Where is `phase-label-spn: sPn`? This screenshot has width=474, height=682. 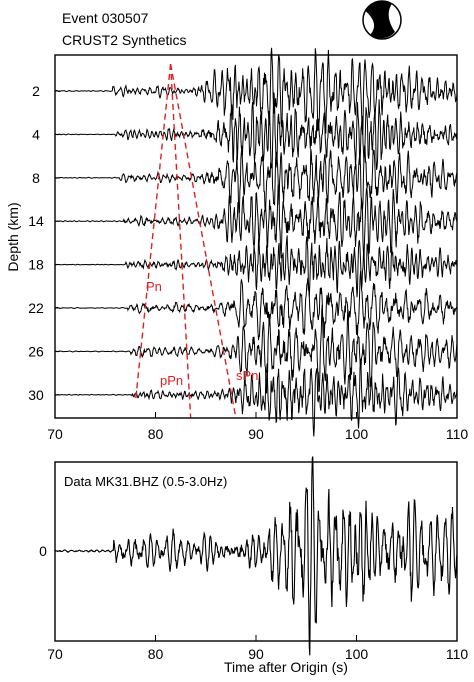
phase-label-spn: sPn is located at coordinates (247, 375).